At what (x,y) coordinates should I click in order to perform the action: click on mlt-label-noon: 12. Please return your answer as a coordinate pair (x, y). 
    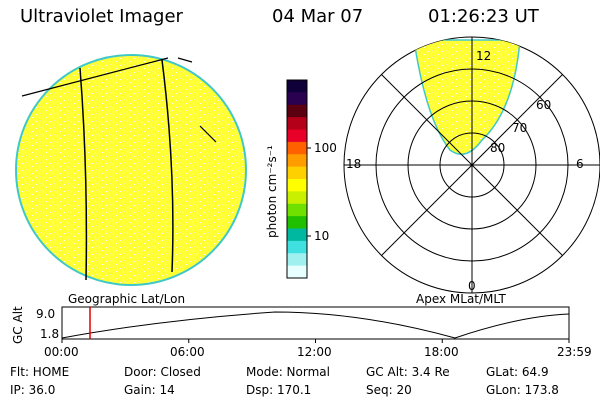
    Looking at the image, I should click on (483, 56).